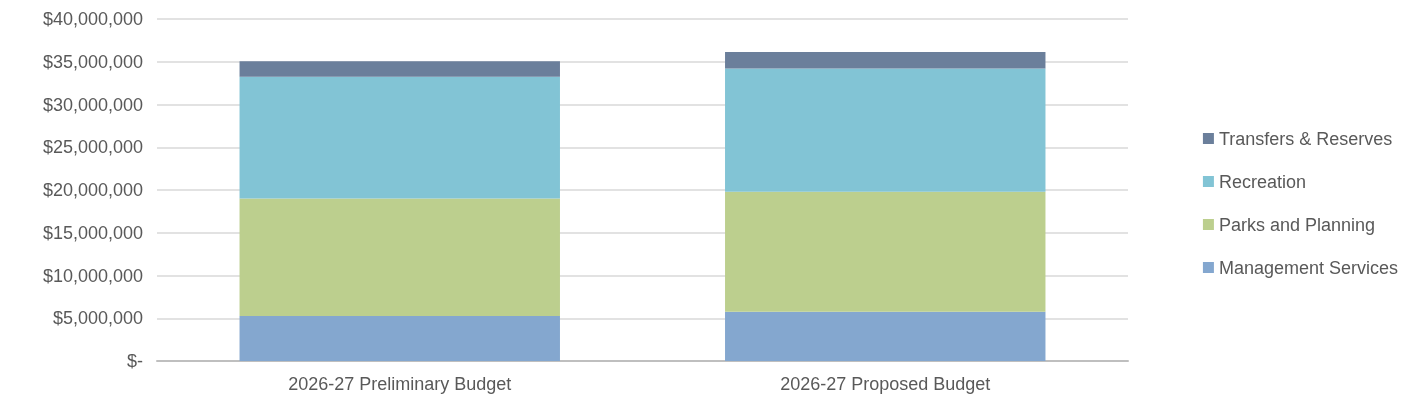 This screenshot has width=1418, height=406. What do you see at coordinates (97, 318) in the screenshot?
I see `y-tick-label: $5,000,000` at bounding box center [97, 318].